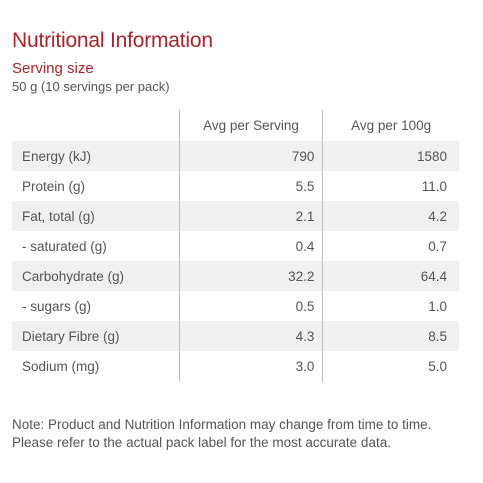 The width and height of the screenshot is (483, 483). What do you see at coordinates (390, 246) in the screenshot?
I see `per-100g-value: 0.7` at bounding box center [390, 246].